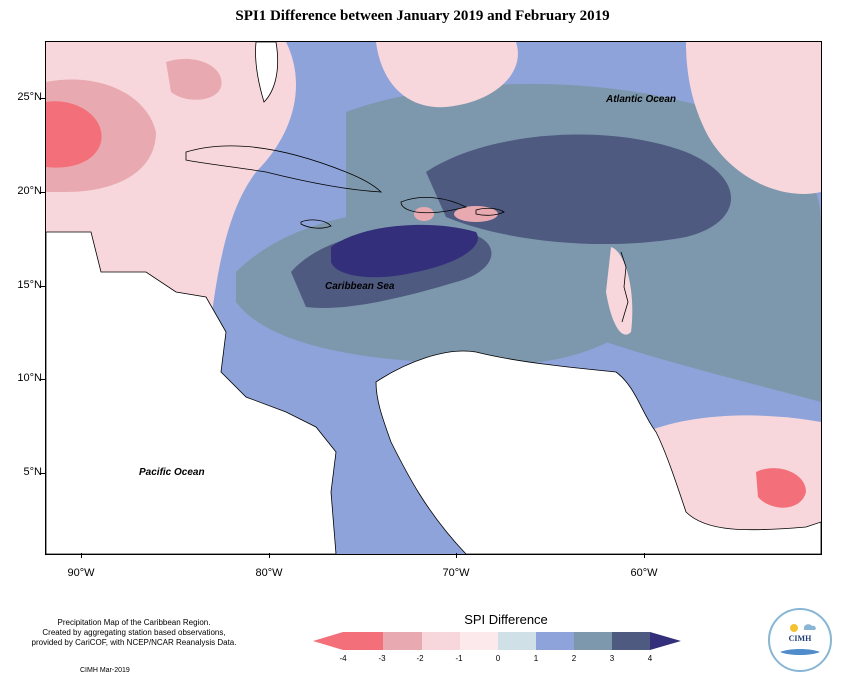  I want to click on field-gulf-east, so click(194, 79).